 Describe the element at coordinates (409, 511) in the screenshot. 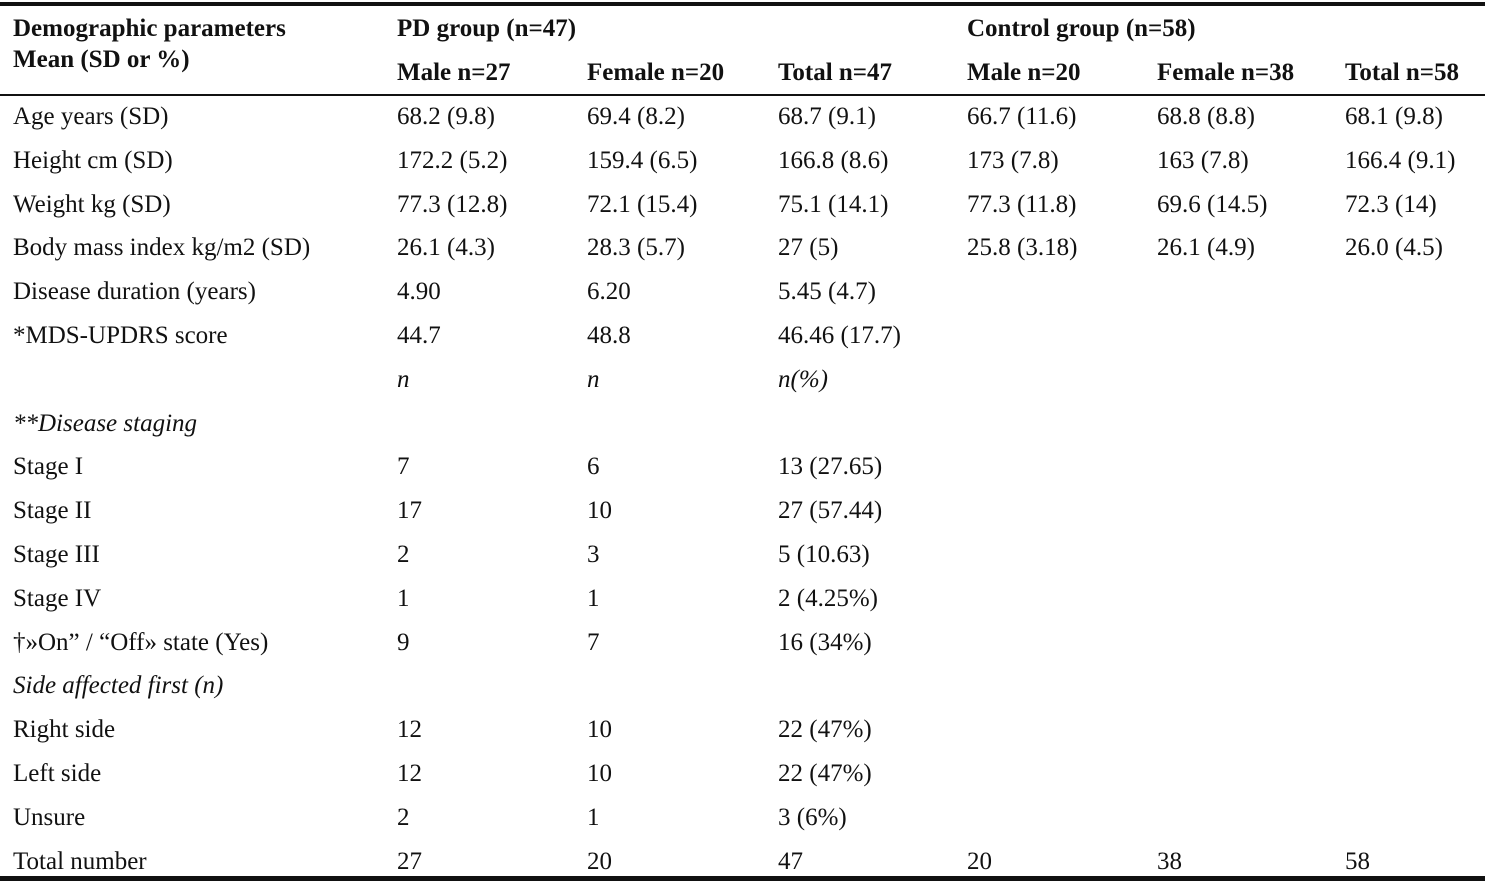

I see `table-cell: 17` at that location.